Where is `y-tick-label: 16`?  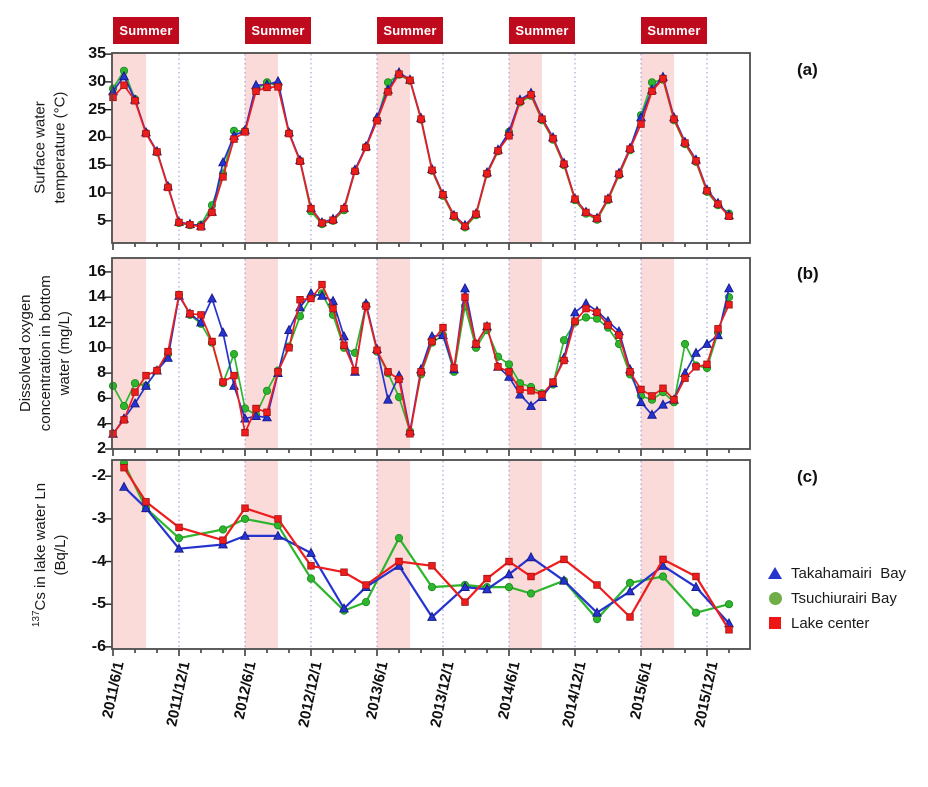 y-tick-label: 16 is located at coordinates (97, 271).